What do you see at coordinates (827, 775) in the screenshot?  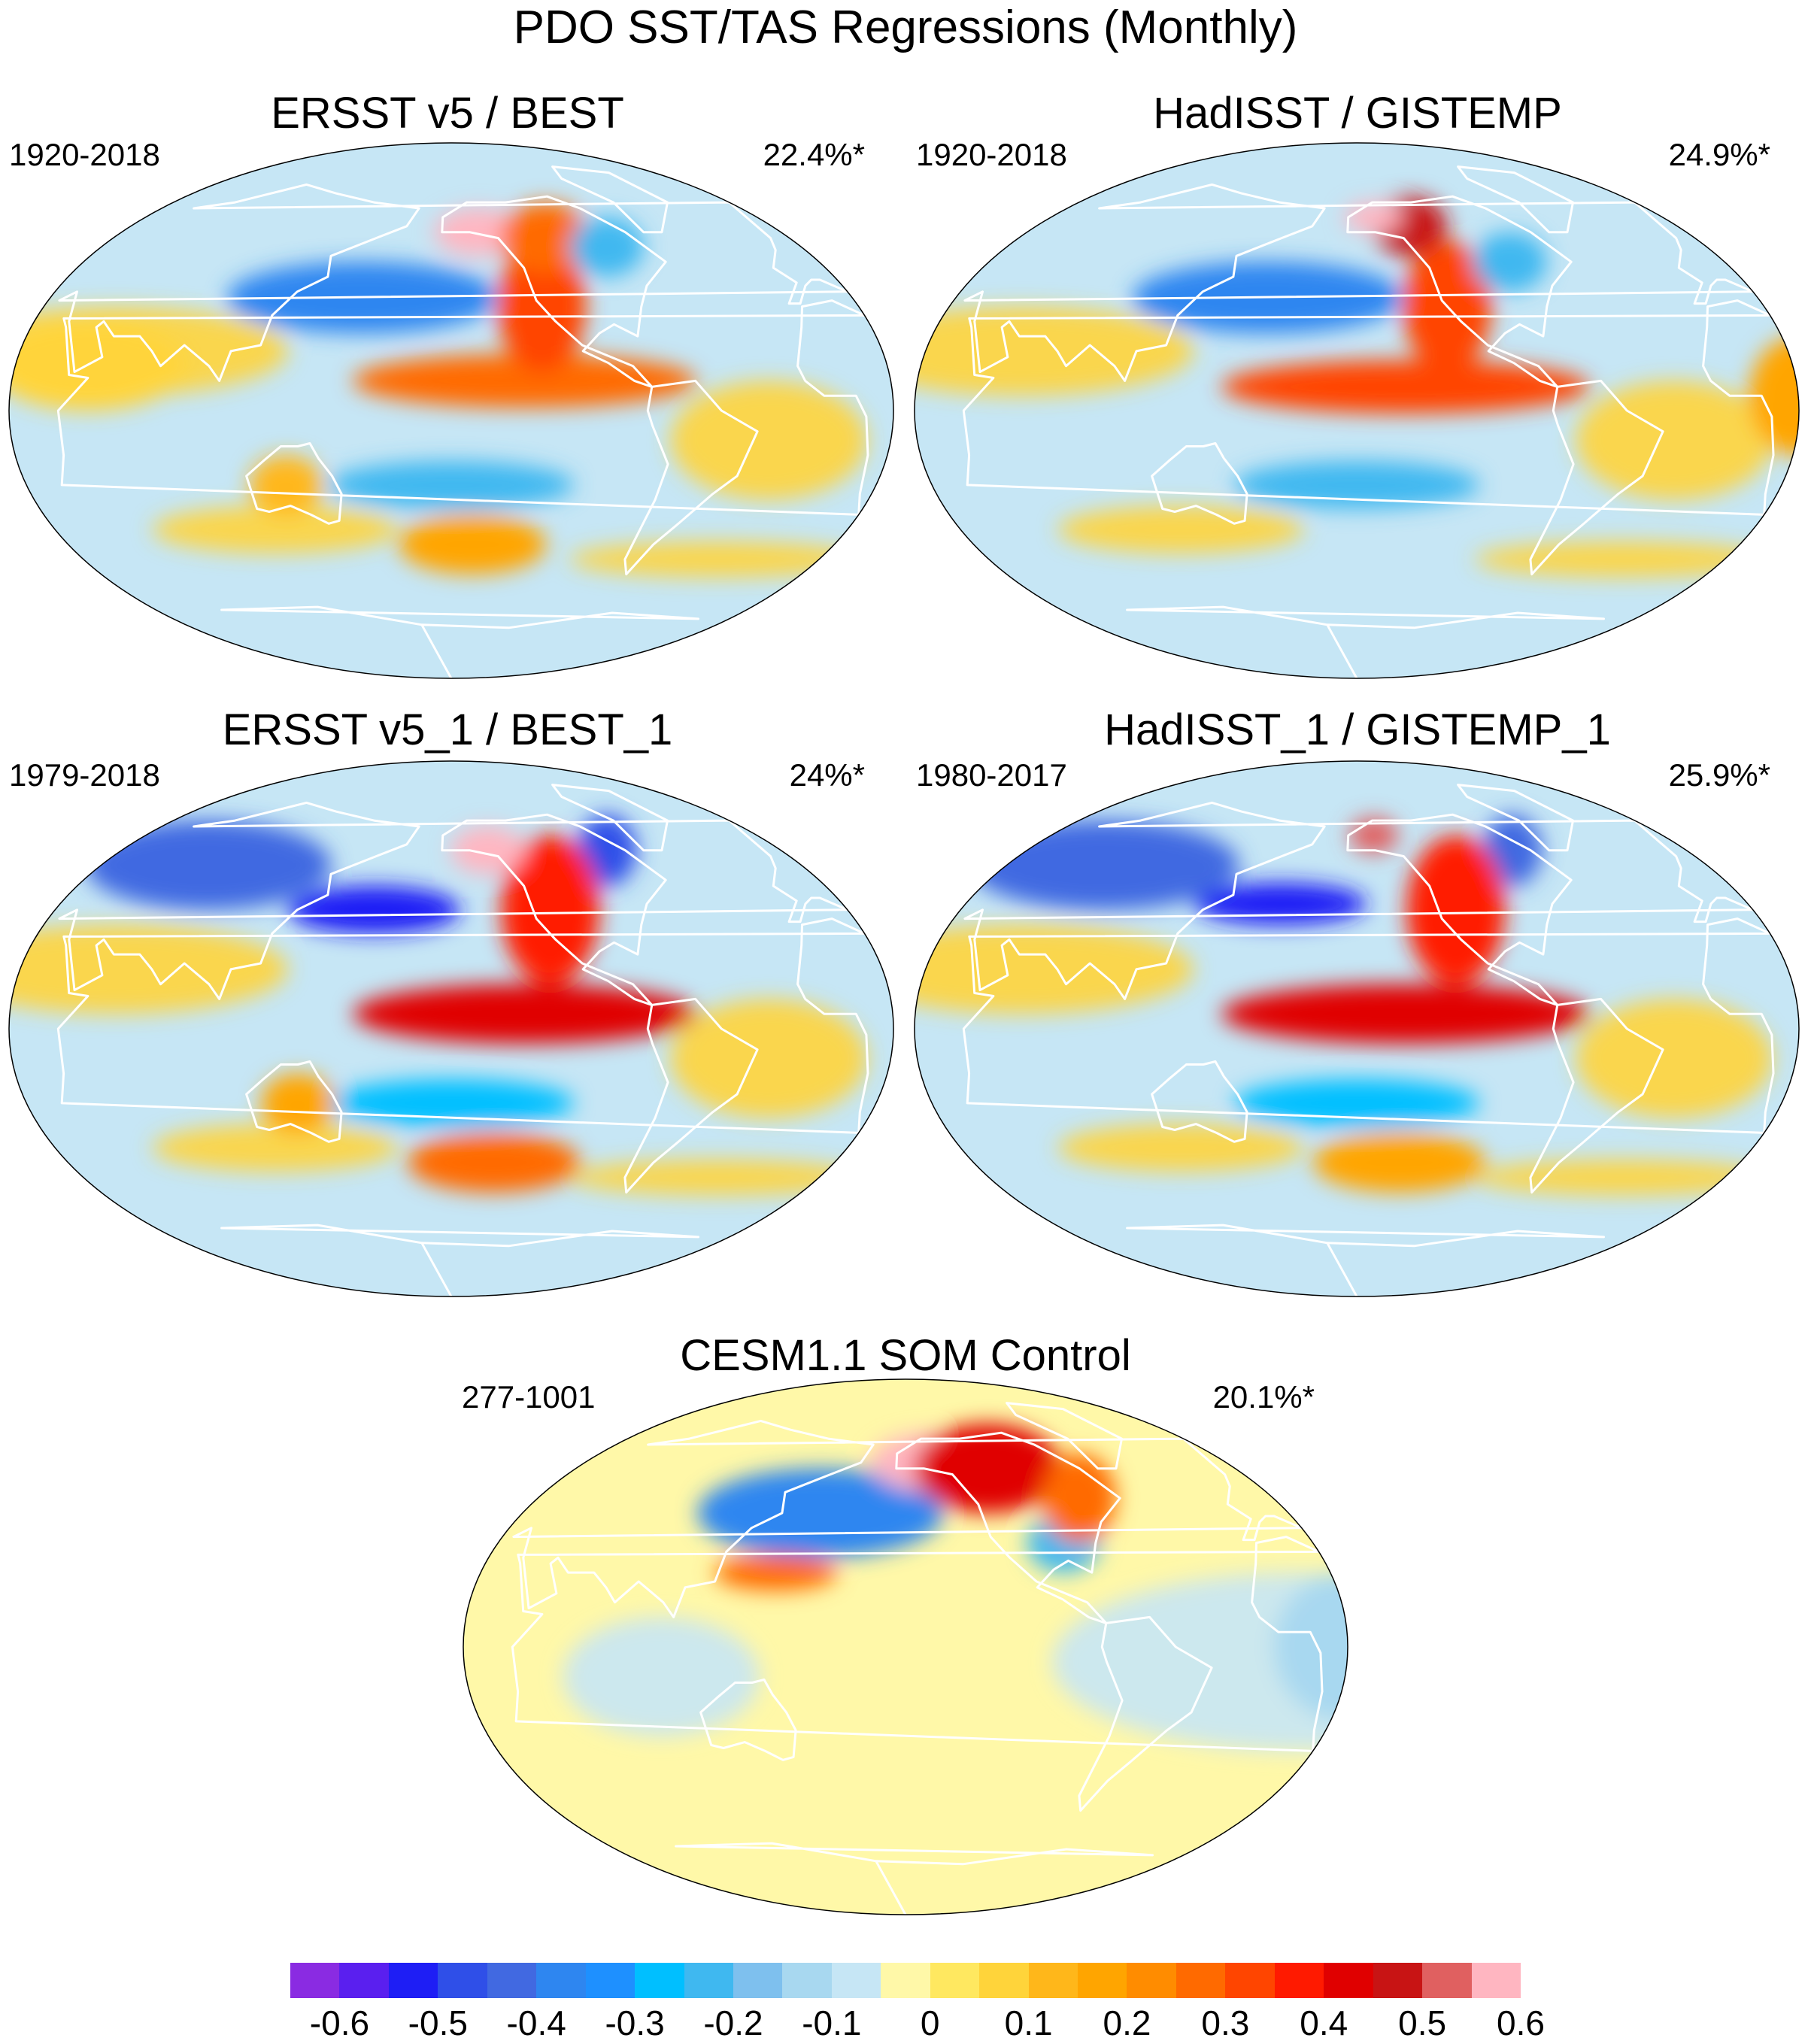 I see `panel-variance-3: 24%*` at bounding box center [827, 775].